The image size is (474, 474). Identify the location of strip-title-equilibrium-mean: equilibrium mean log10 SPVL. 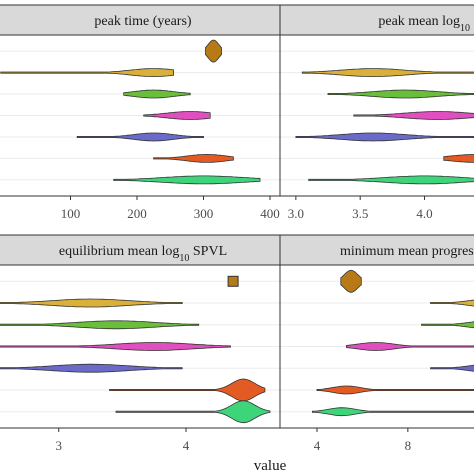
(143, 254).